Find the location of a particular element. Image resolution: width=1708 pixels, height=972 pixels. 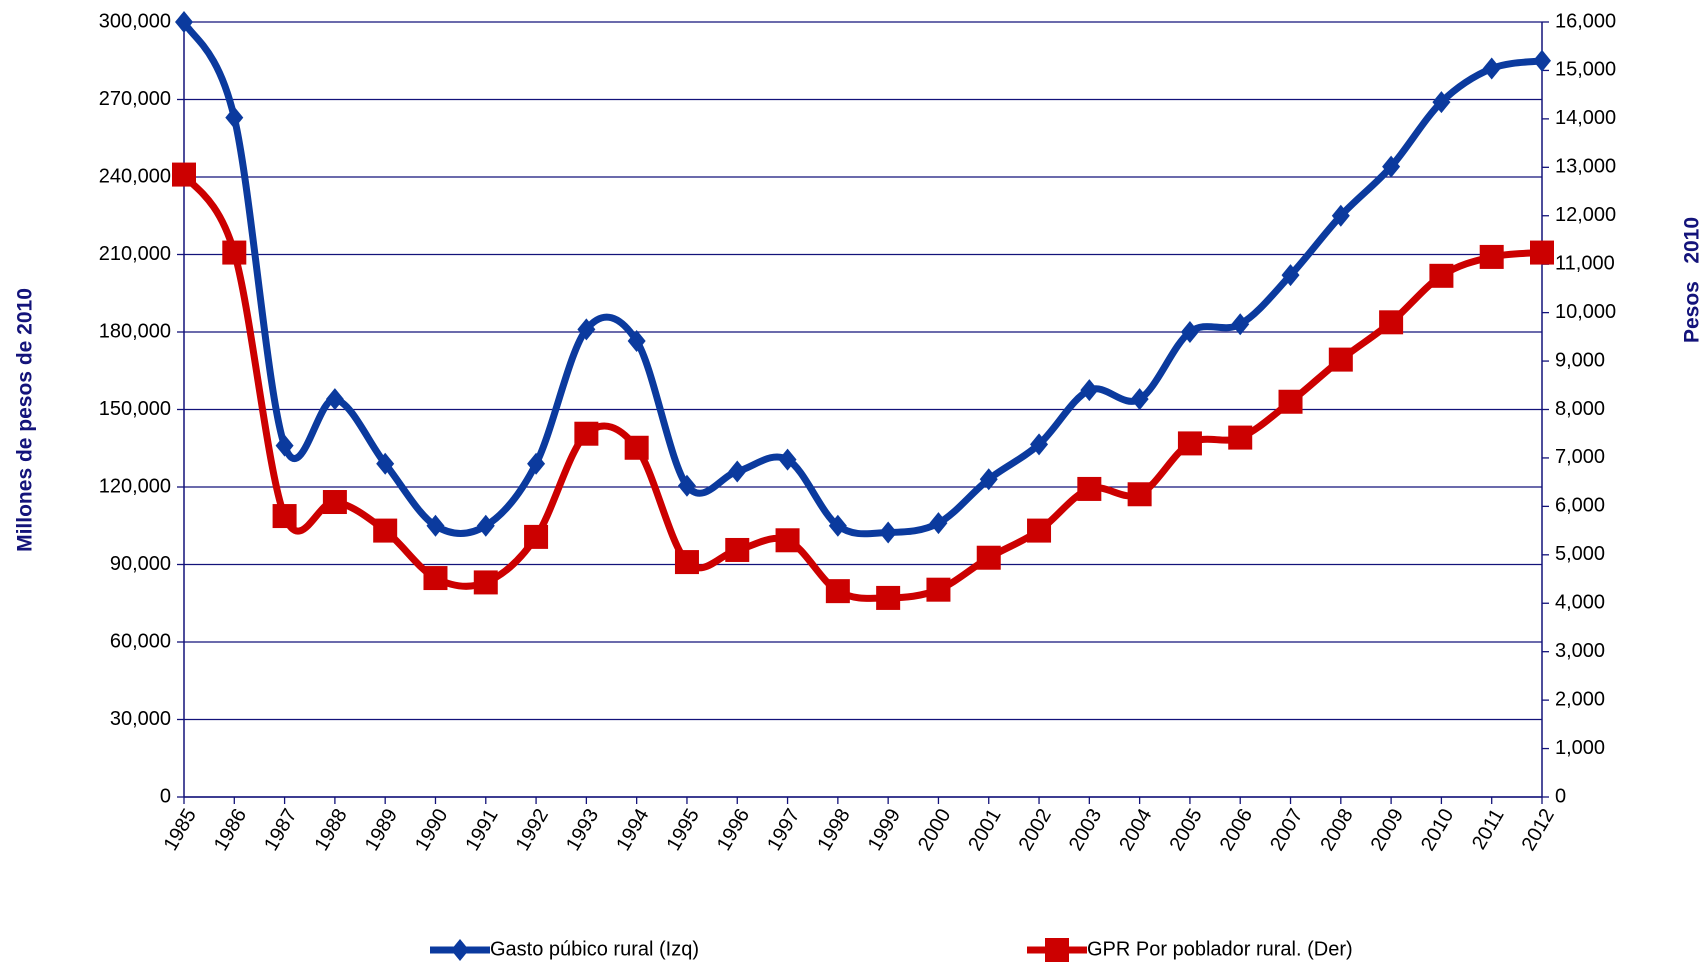

x-tick-label: 2008 is located at coordinates (1336, 830).